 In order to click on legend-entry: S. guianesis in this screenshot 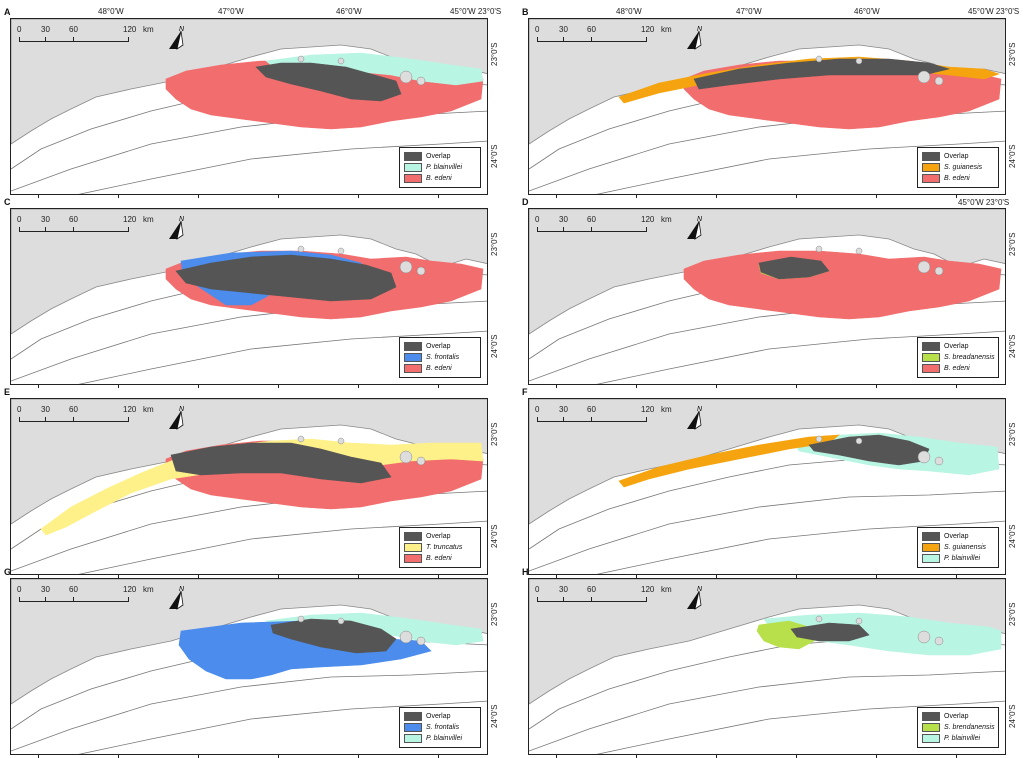, I will do `click(958, 167)`.